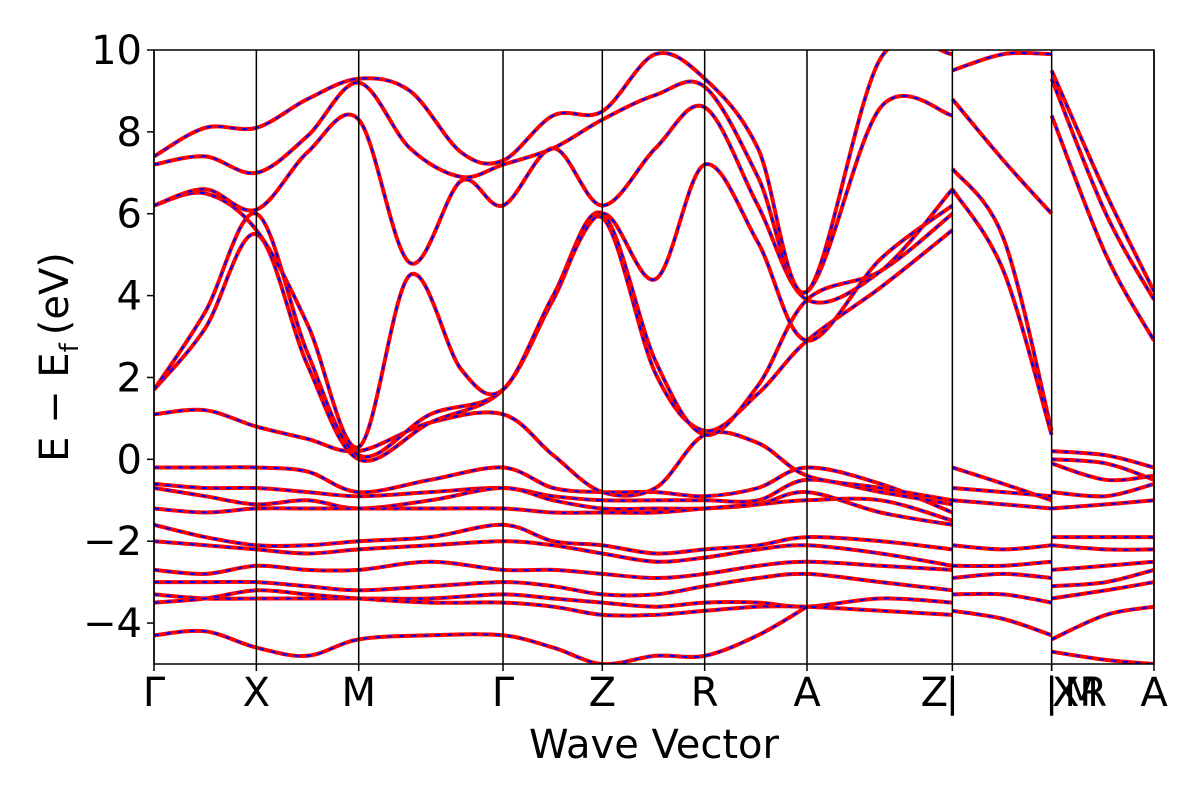 This screenshot has height=800, width=1200. I want to click on x-tick-label-3: Γ, so click(503, 693).